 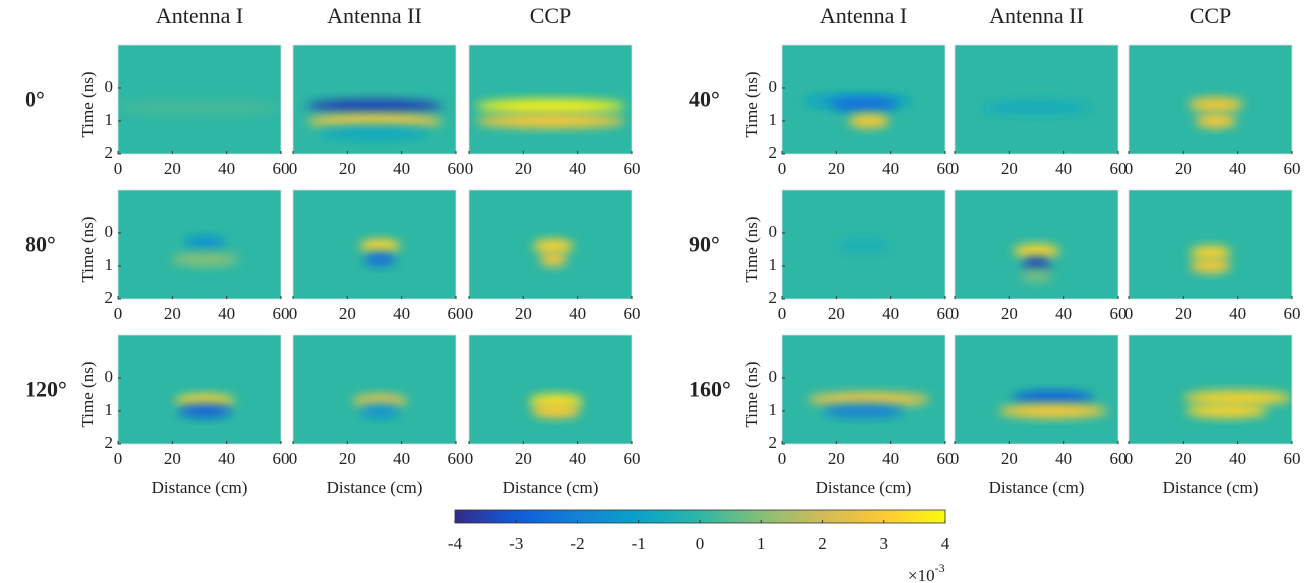 What do you see at coordinates (40, 244) in the screenshot?
I see `angle-label: 80°` at bounding box center [40, 244].